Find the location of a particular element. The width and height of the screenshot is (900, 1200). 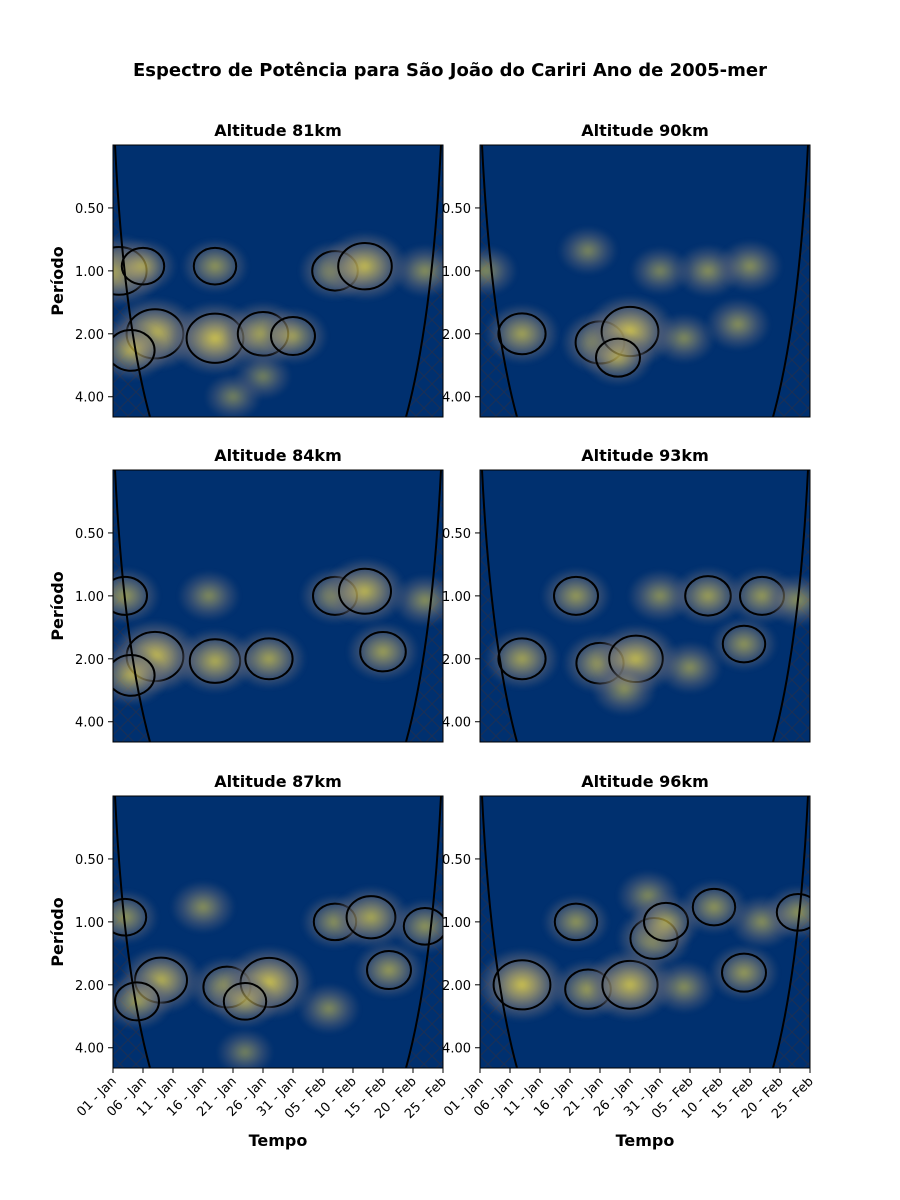

panel-altitude-0: Altitude 81km 0.50 1.00 2.00 4.00 Período is located at coordinates (246, 269).